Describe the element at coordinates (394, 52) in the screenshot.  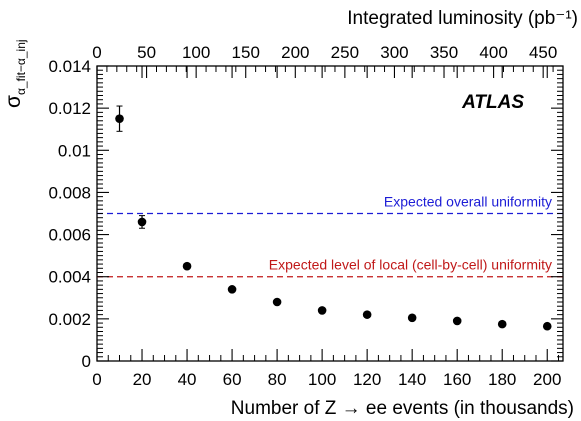
I see `x-top-tick-label: 300` at that location.